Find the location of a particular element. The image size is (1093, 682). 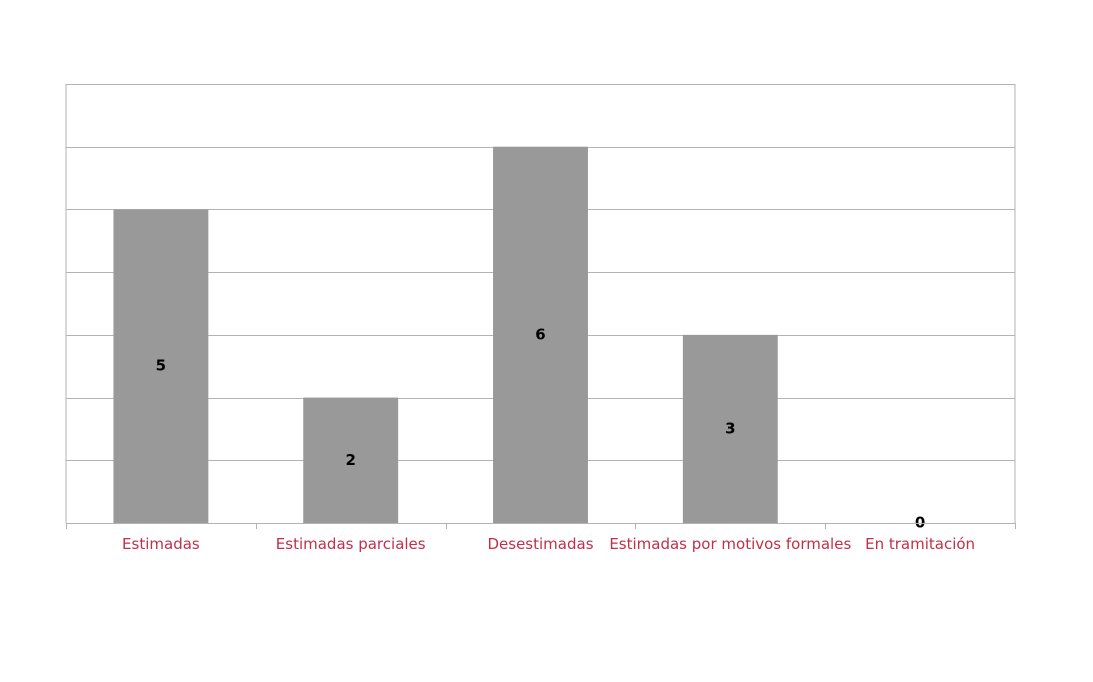

data-label: 5 is located at coordinates (161, 366).